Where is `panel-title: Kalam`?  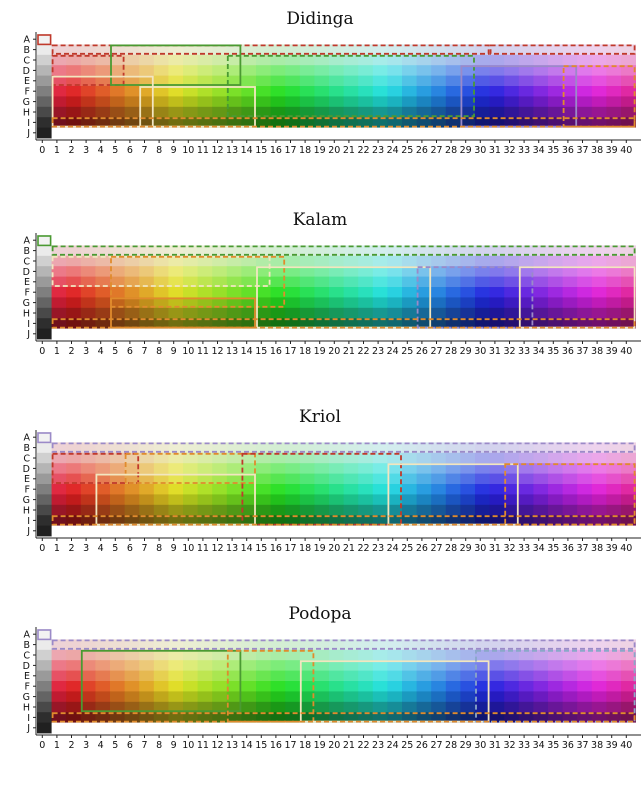
panel-title: Kalam is located at coordinates (320, 220).